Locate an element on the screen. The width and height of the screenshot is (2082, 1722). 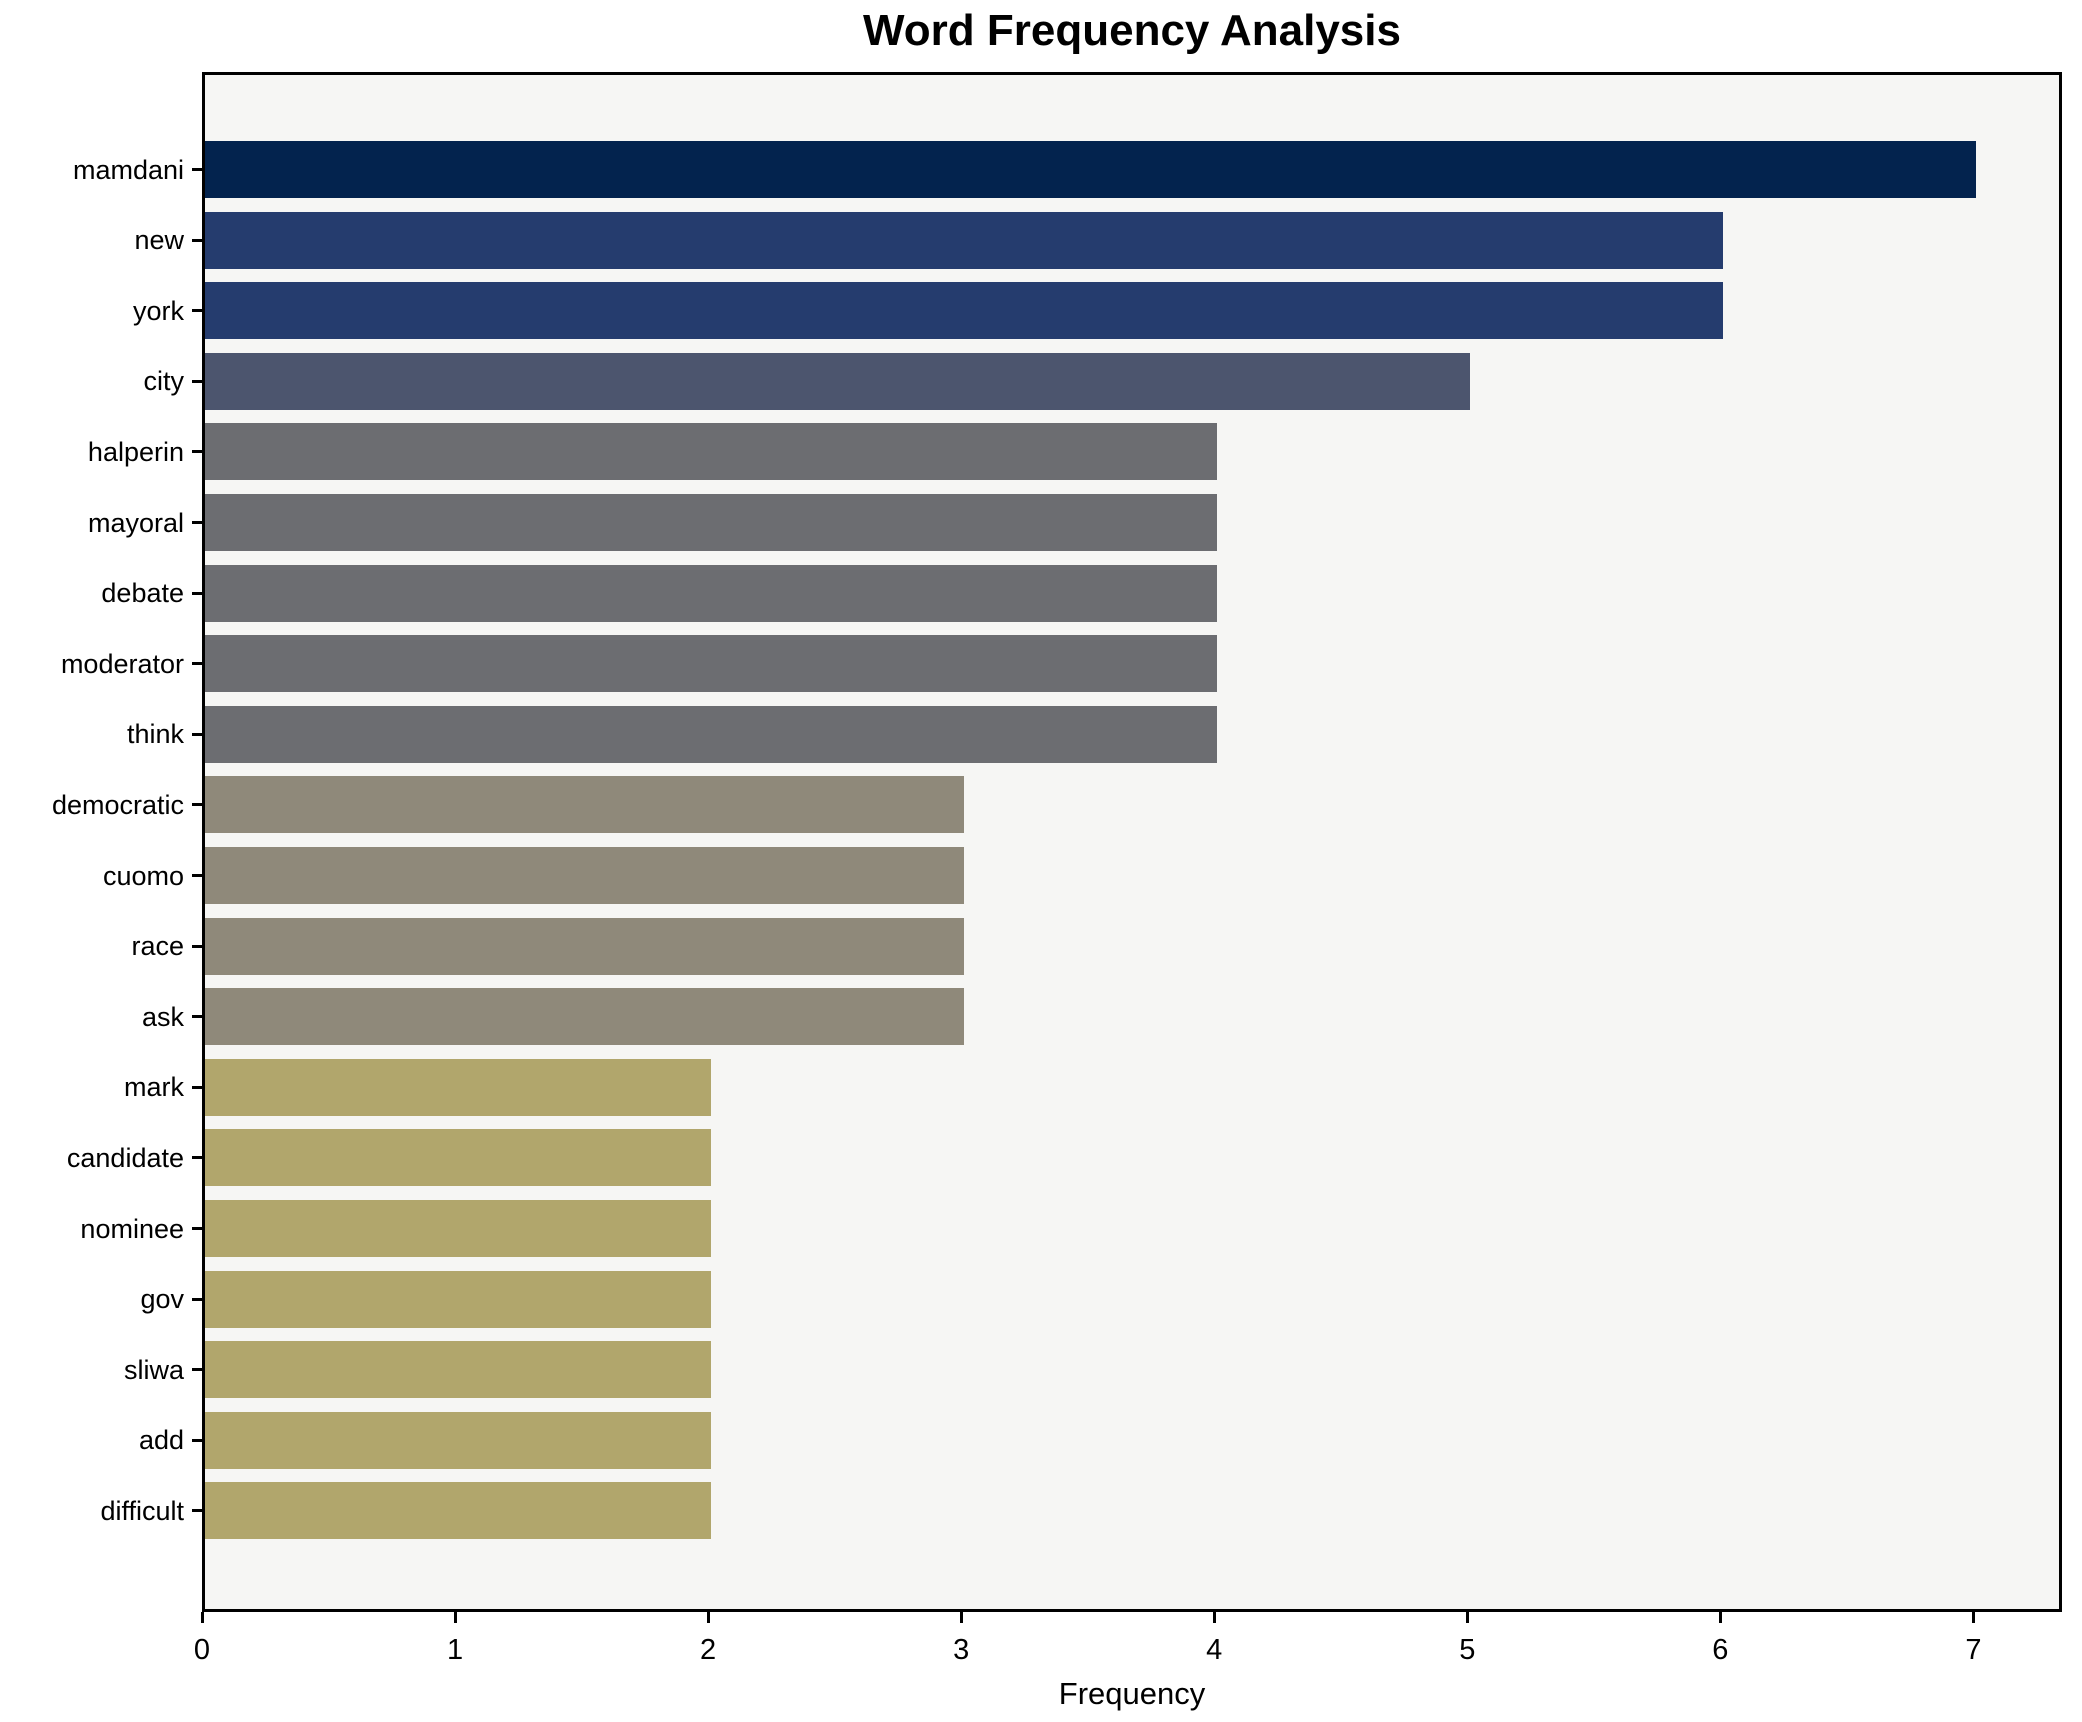
x-tick-label: 6 is located at coordinates (1720, 1650).